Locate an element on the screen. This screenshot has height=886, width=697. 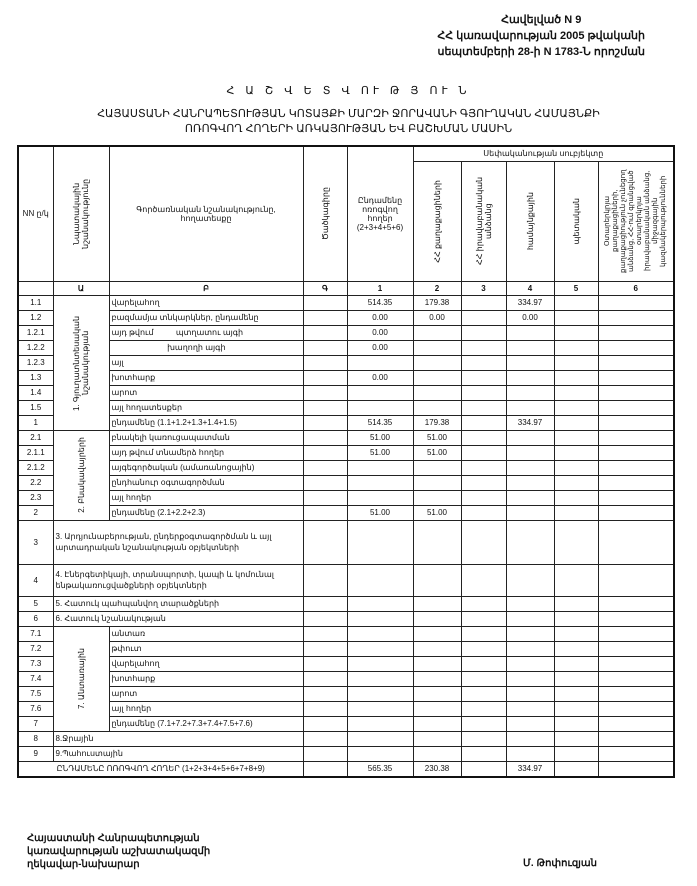
row-number: 4 is located at coordinates (35, 580).